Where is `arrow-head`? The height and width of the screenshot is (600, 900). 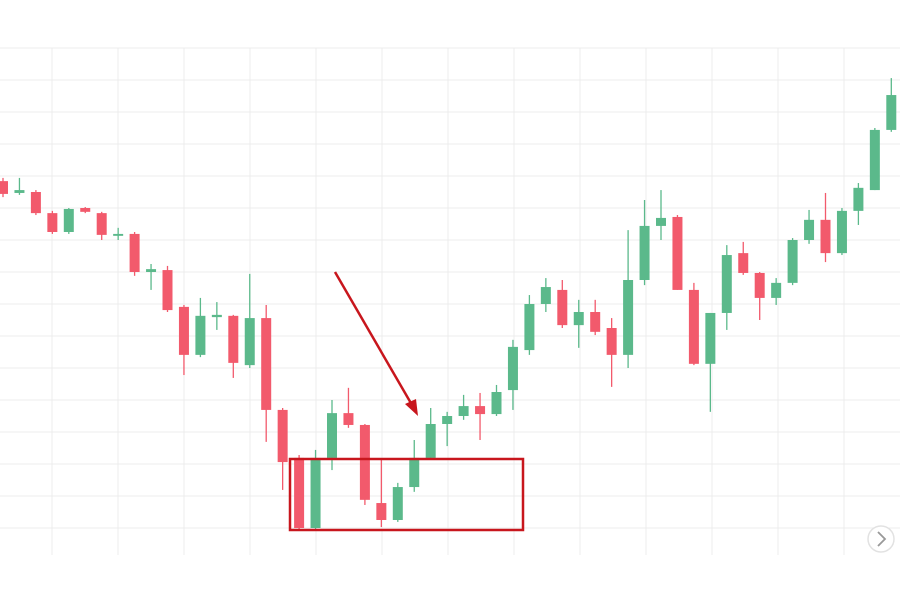 arrow-head is located at coordinates (411, 407).